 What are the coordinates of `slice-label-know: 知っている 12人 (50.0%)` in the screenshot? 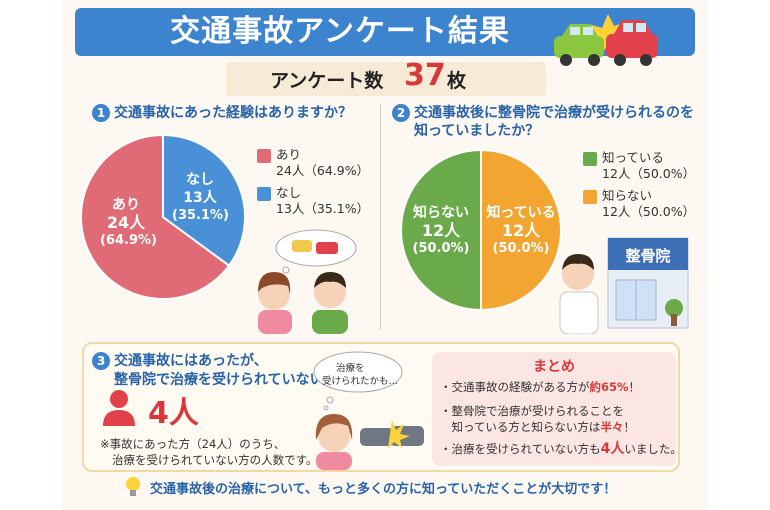 It's located at (521, 231).